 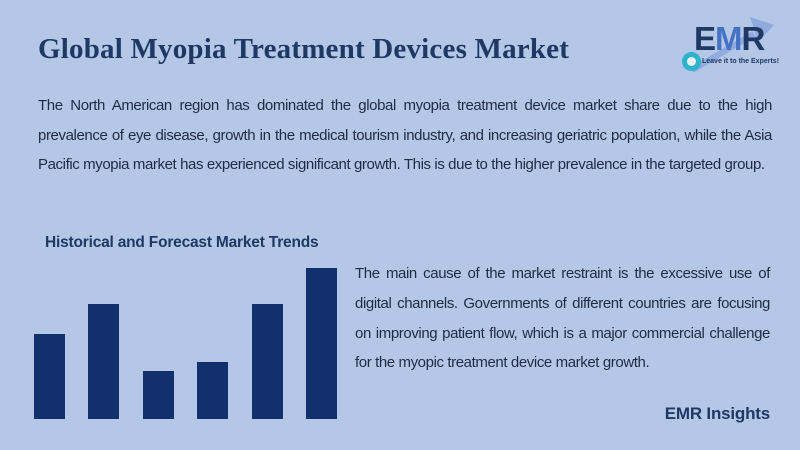 I want to click on logo-letter-e: E, so click(x=705, y=38).